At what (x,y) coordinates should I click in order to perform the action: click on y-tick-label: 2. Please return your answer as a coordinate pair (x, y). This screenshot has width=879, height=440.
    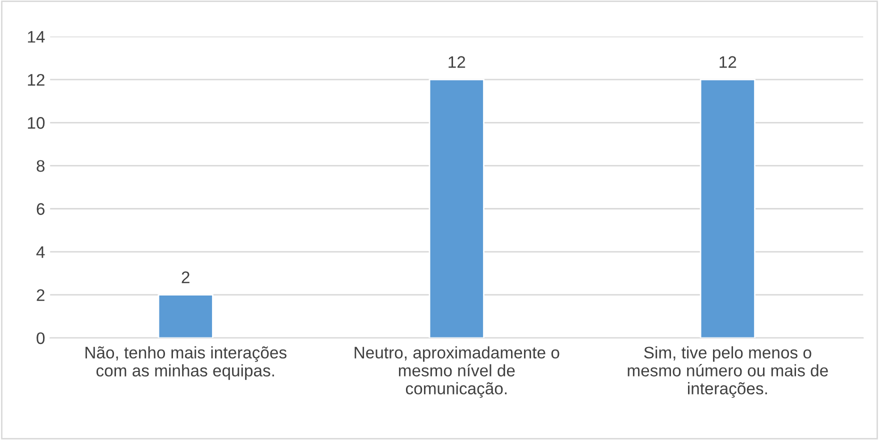
    Looking at the image, I should click on (40, 295).